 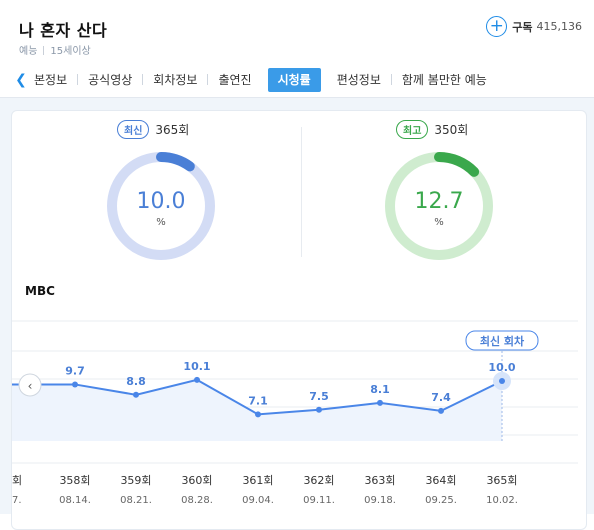 What do you see at coordinates (359, 80) in the screenshot?
I see `tab-schedule: 편성정보` at bounding box center [359, 80].